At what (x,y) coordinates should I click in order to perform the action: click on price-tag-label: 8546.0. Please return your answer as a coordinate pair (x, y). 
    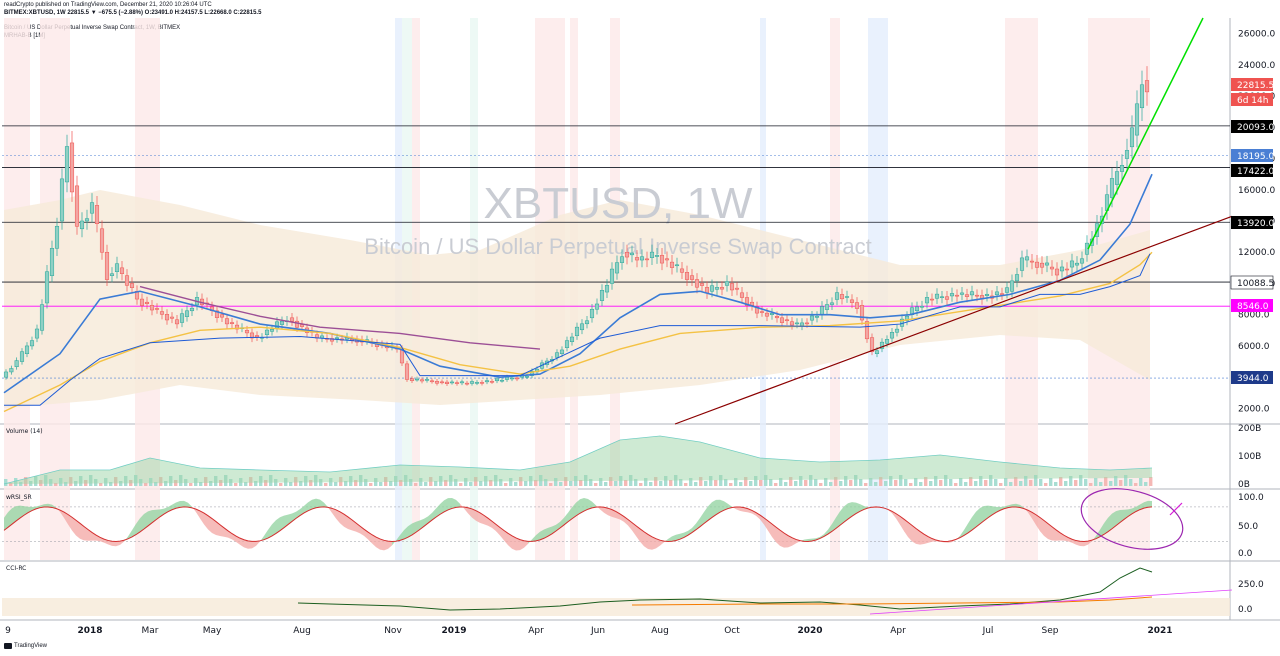
    Looking at the image, I should click on (1253, 307).